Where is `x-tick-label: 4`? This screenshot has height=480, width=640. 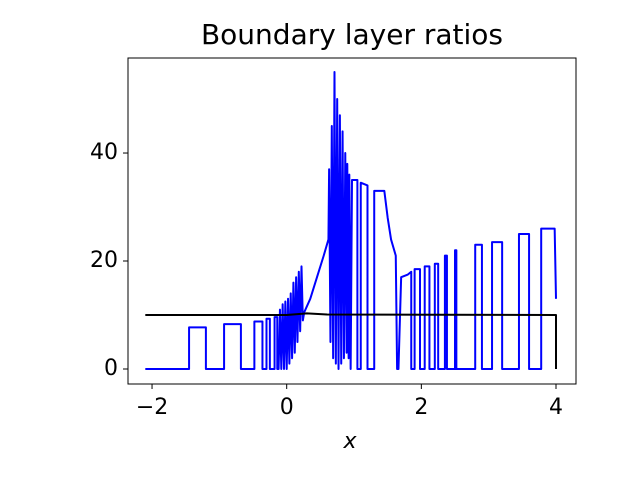 x-tick-label: 4 is located at coordinates (556, 407).